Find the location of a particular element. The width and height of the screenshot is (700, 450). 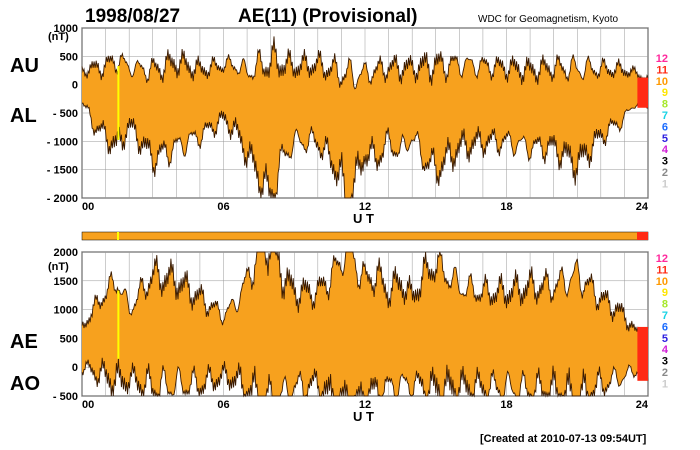

au-series-line is located at coordinates (365, 63).